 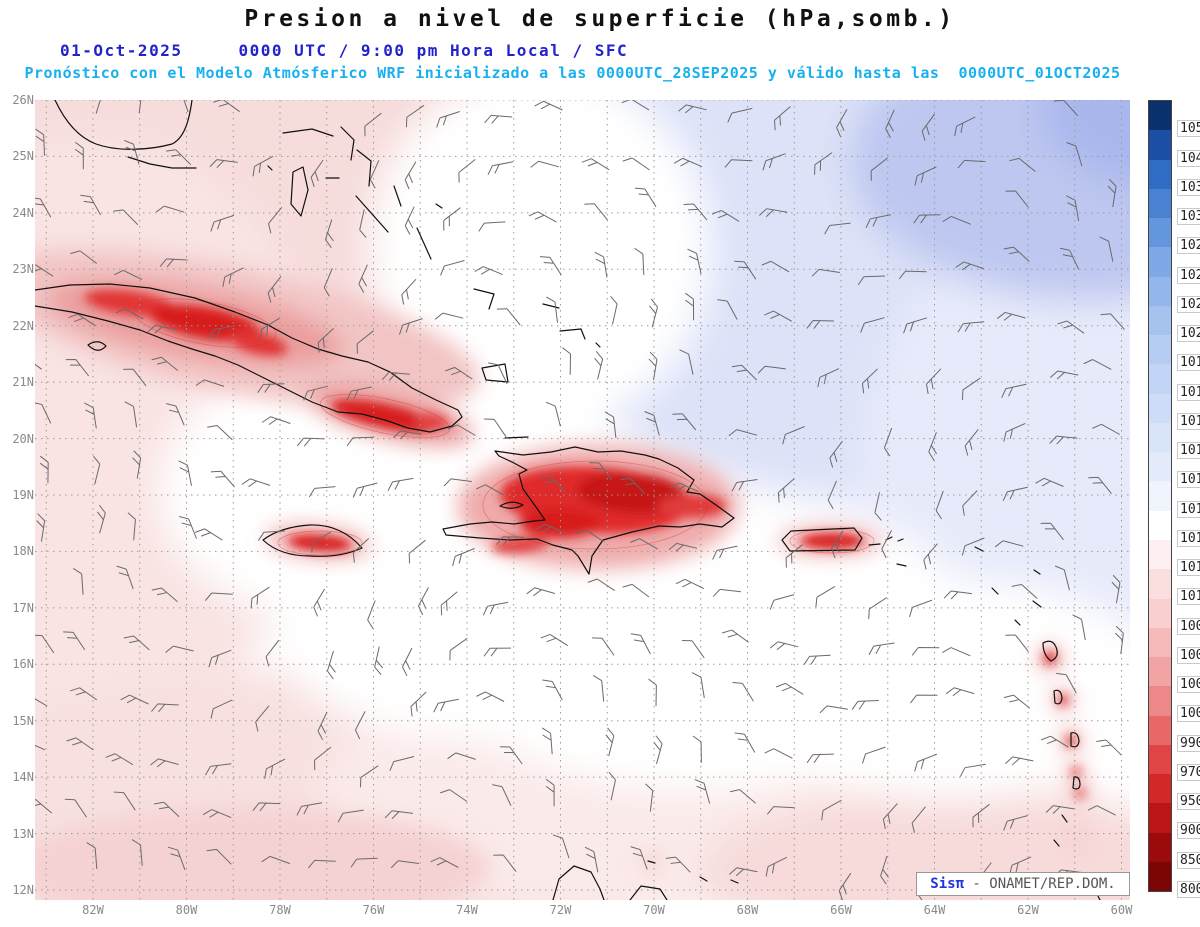 What do you see at coordinates (23, 551) in the screenshot?
I see `lat-tick-label: 18N` at bounding box center [23, 551].